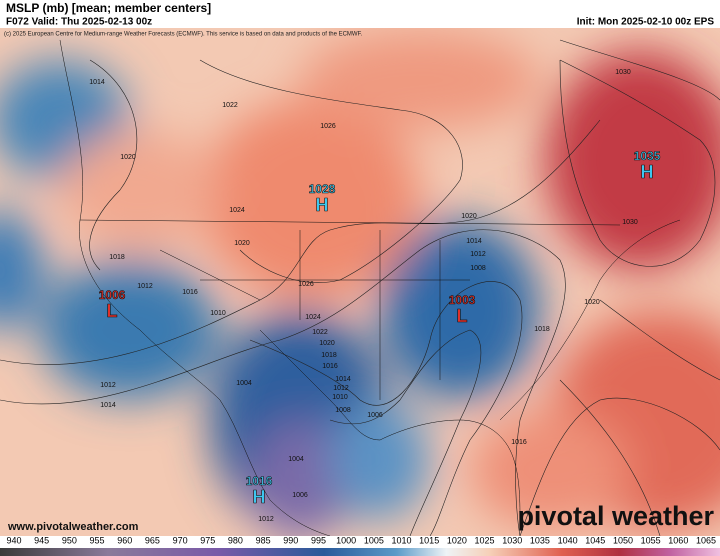  What do you see at coordinates (346, 540) in the screenshot?
I see `colorbar-label: 1000` at bounding box center [346, 540].